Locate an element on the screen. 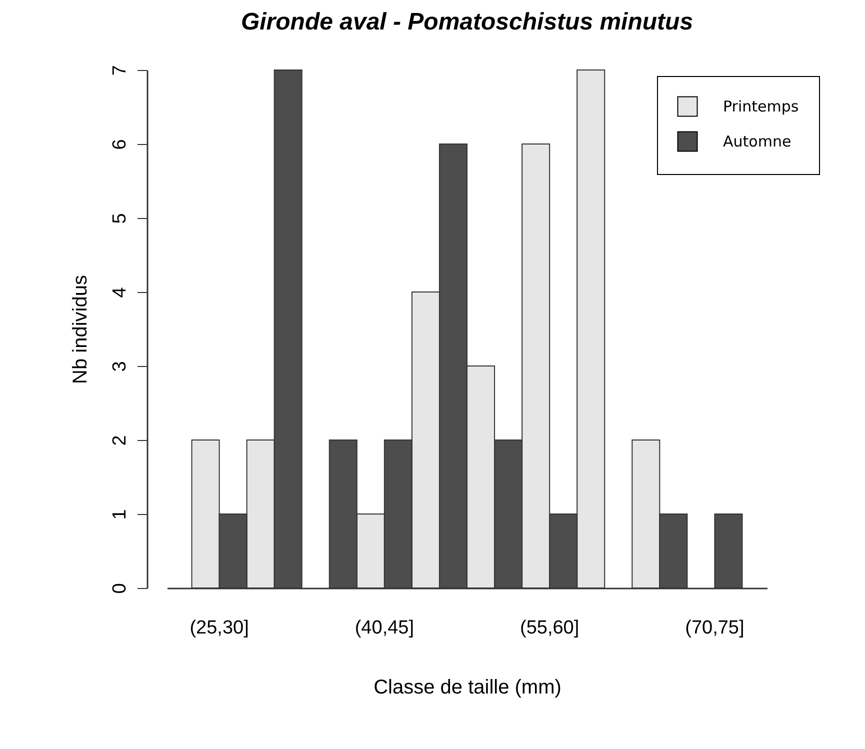 The image size is (865, 749). y-tick-label: 6 is located at coordinates (120, 144).